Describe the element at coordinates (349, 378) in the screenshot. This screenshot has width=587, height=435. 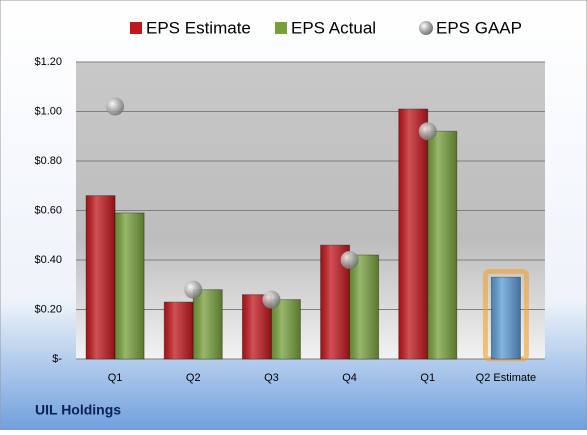
I see `x-tick-label: Q4` at that location.